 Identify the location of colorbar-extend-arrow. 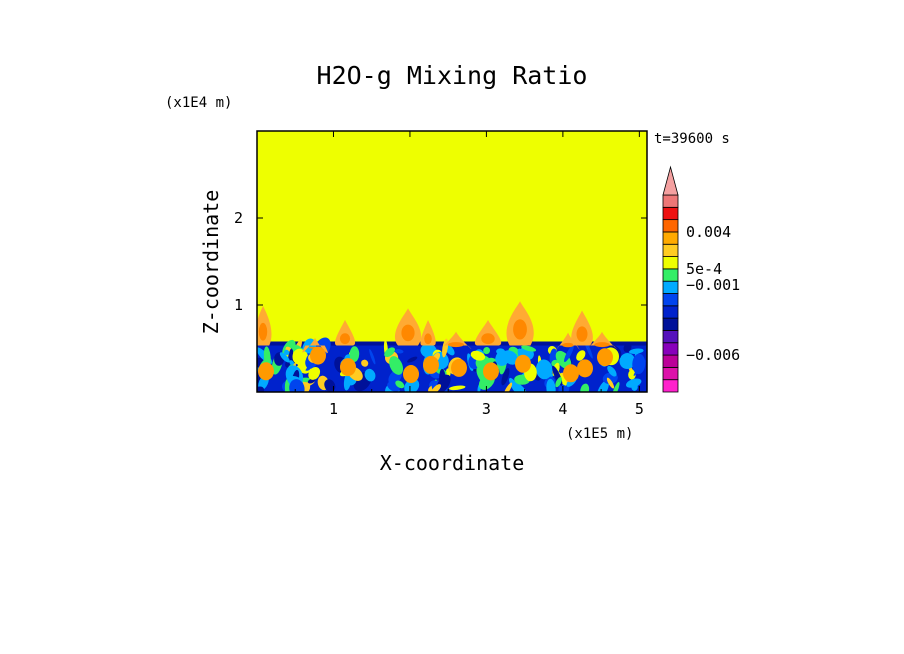
(670, 180).